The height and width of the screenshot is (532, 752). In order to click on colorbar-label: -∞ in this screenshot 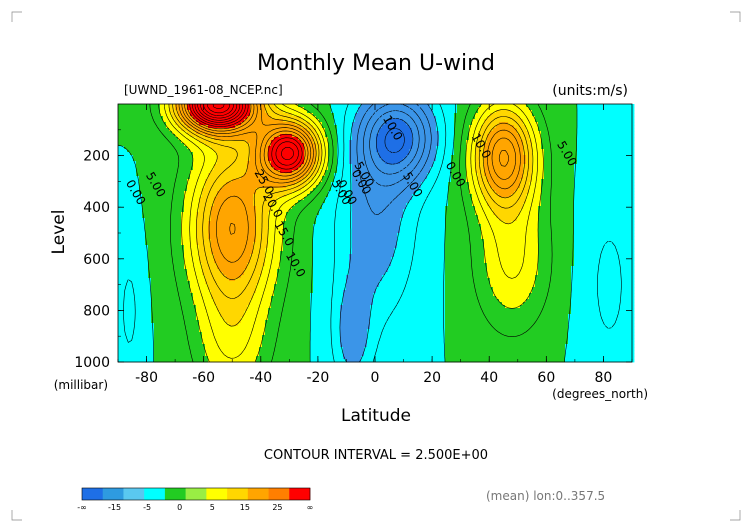, I will do `click(82, 507)`.